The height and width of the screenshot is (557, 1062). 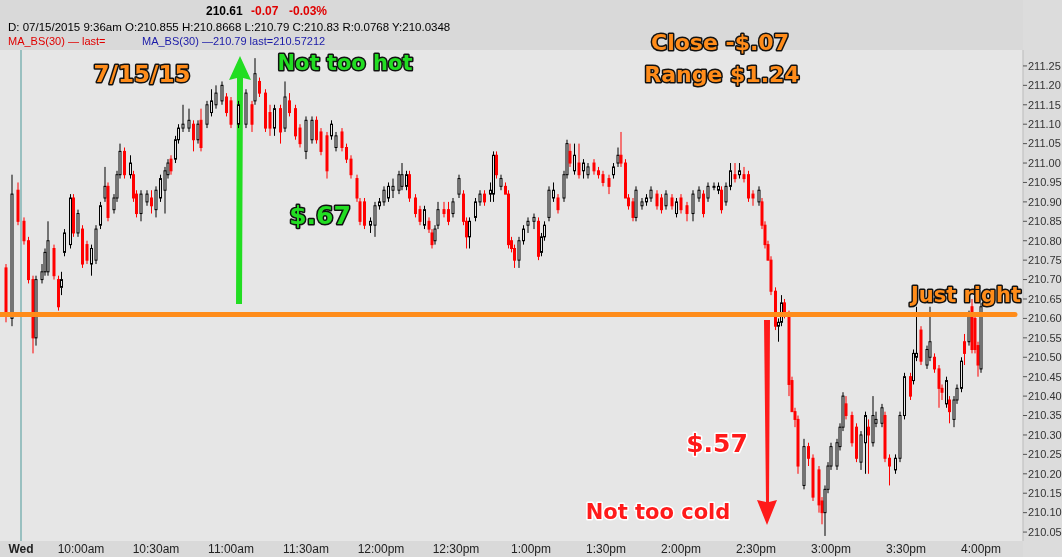 What do you see at coordinates (1045, 357) in the screenshot?
I see `y-tick-label: 210.50` at bounding box center [1045, 357].